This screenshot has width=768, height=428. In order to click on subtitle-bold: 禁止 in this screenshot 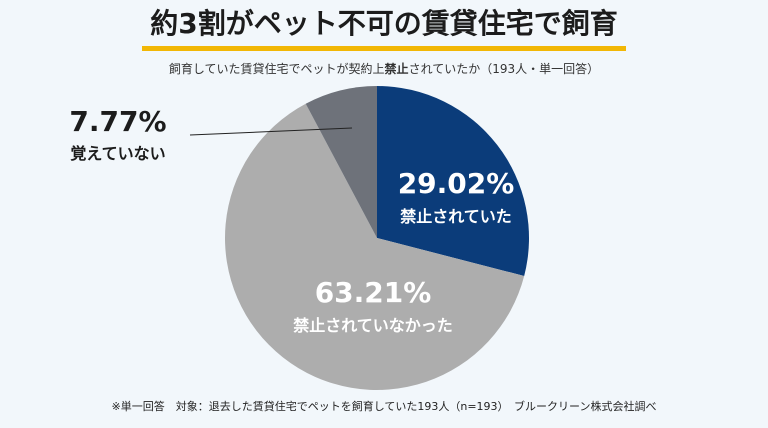, I will do `click(396, 69)`.